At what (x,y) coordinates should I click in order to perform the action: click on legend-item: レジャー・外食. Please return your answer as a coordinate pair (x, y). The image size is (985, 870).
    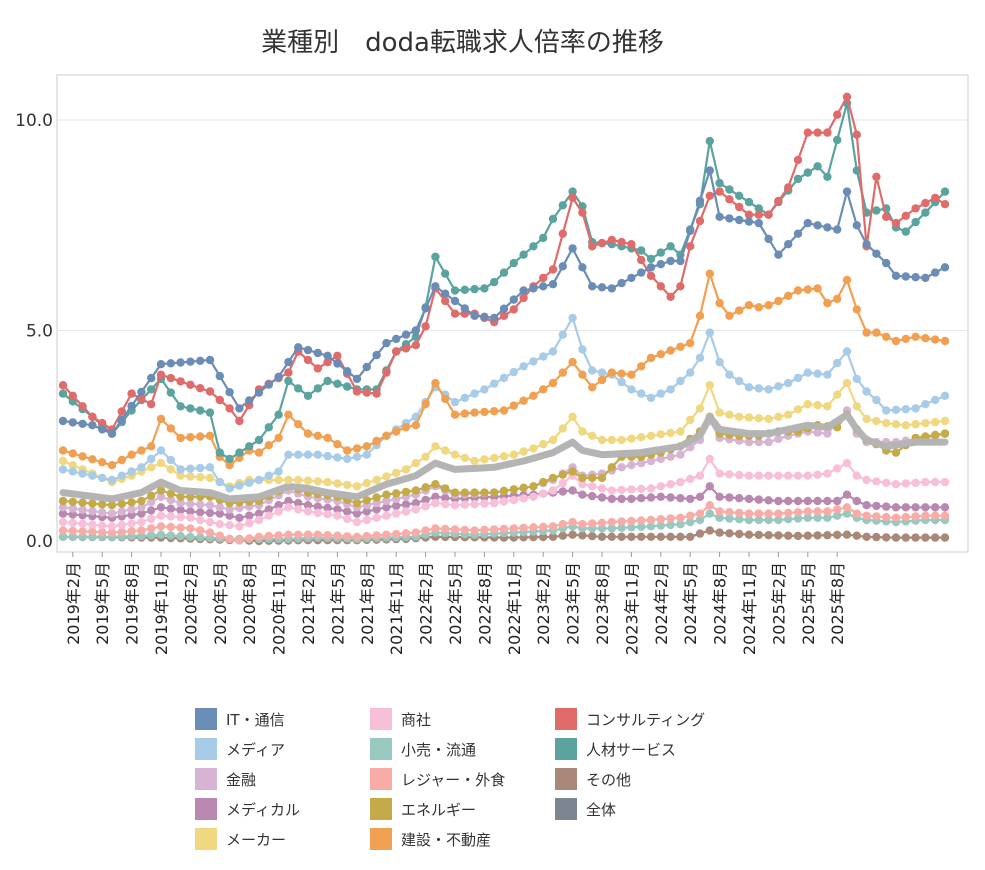
    Looking at the image, I should click on (437, 779).